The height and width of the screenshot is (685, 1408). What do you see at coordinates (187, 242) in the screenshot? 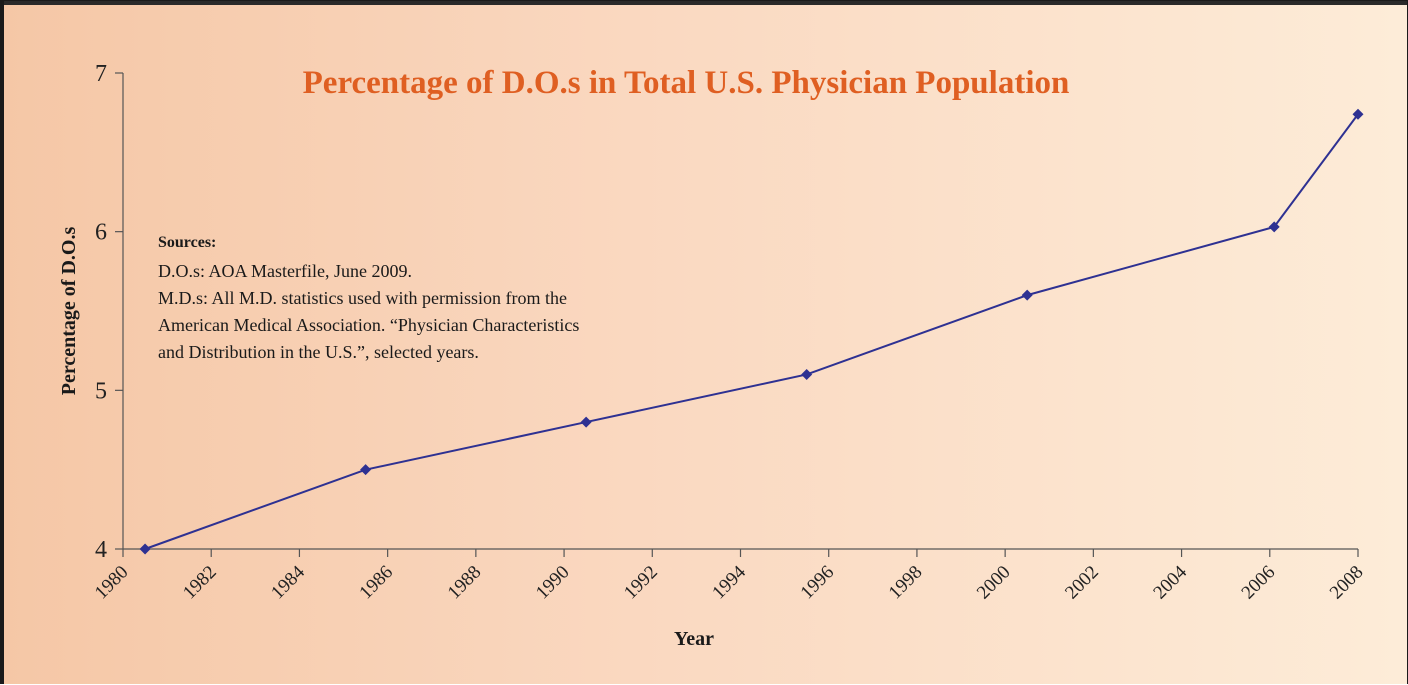
I see `sources-heading: Sources:` at bounding box center [187, 242].